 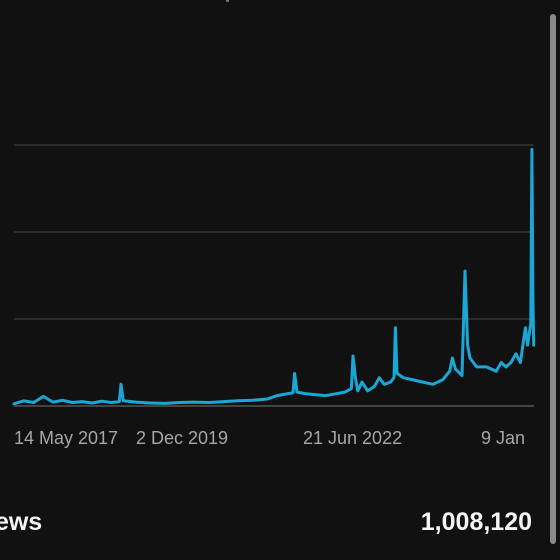 What do you see at coordinates (503, 438) in the screenshot?
I see `x-tick-label: 9 Jan` at bounding box center [503, 438].